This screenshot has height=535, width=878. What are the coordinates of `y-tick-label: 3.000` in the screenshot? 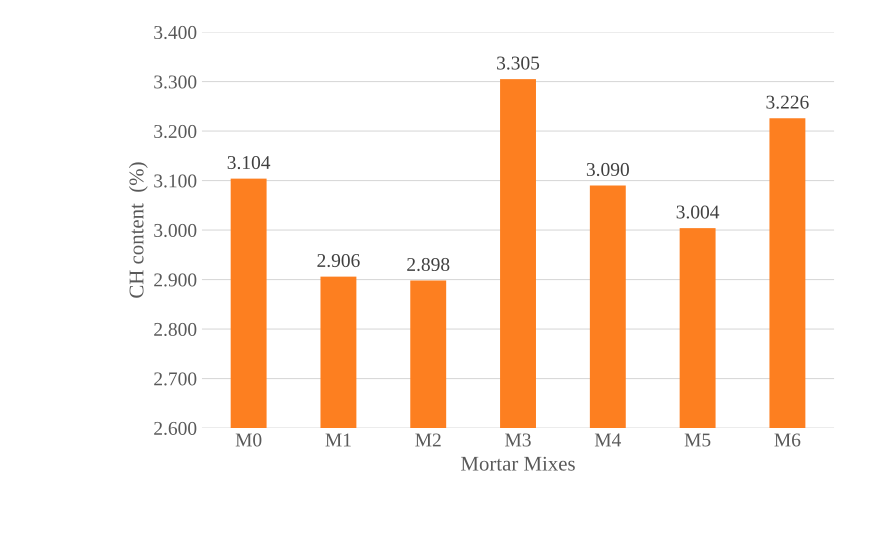 It's located at (175, 231).